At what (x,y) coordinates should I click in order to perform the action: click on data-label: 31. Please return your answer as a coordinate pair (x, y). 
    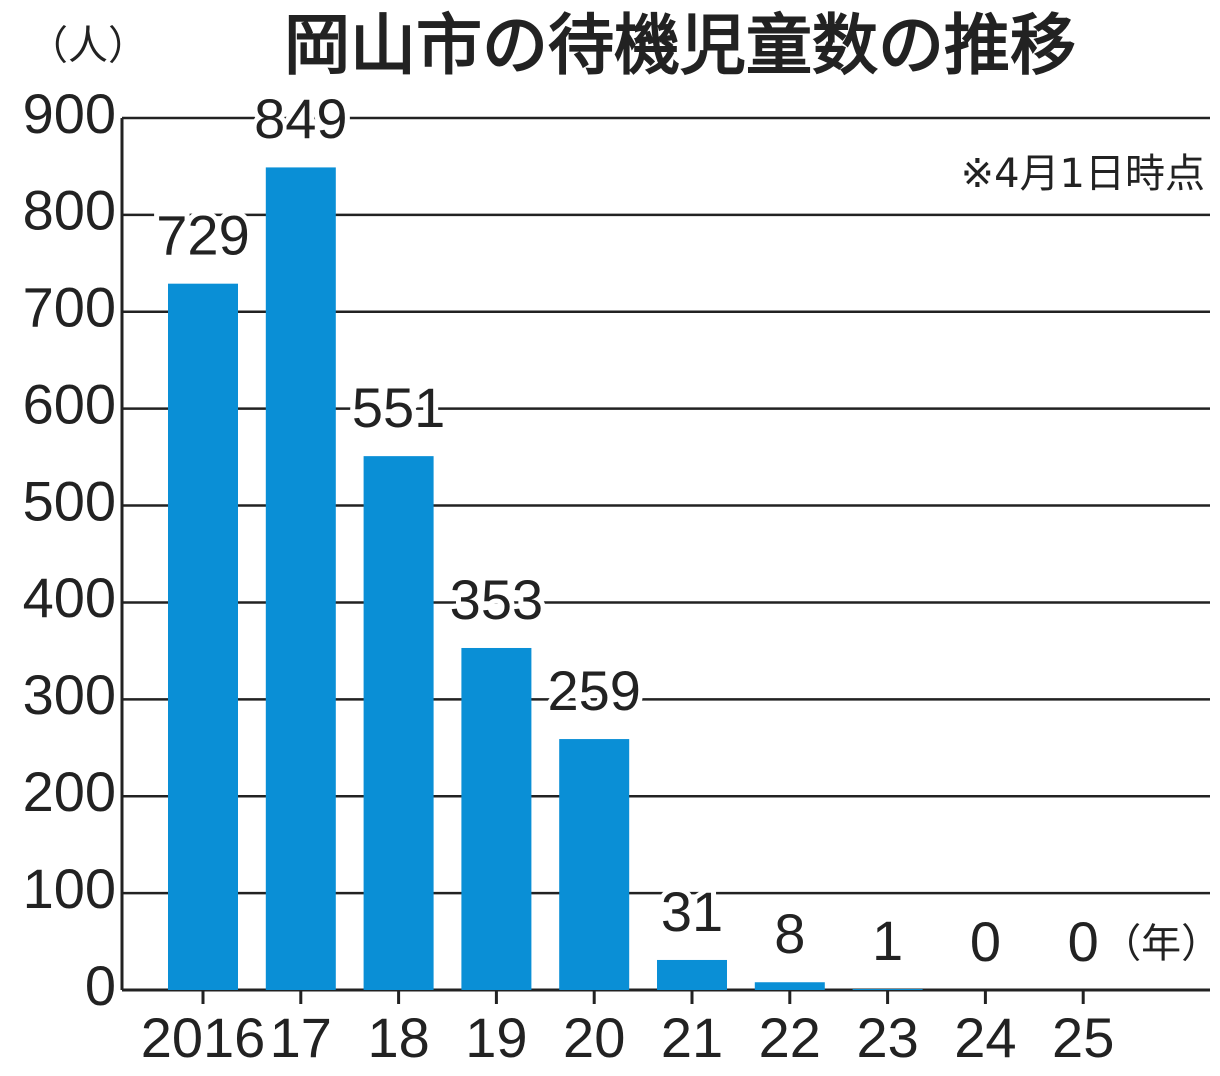
    Looking at the image, I should click on (692, 911).